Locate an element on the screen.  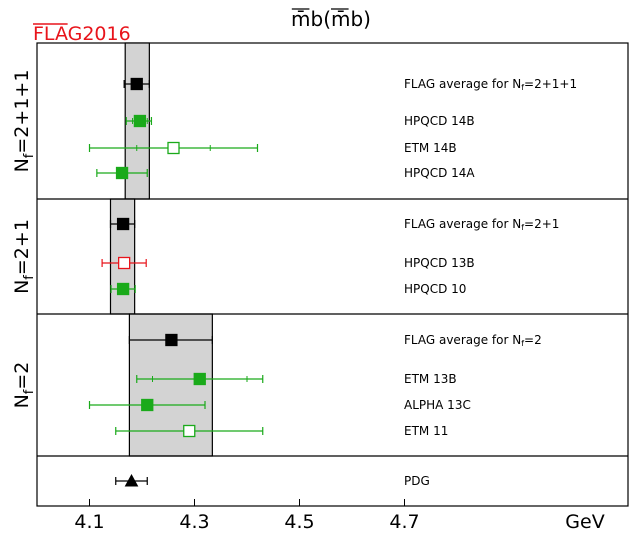
data-point: FLAG average for Nf=2+1+1 is located at coordinates (350, 84).